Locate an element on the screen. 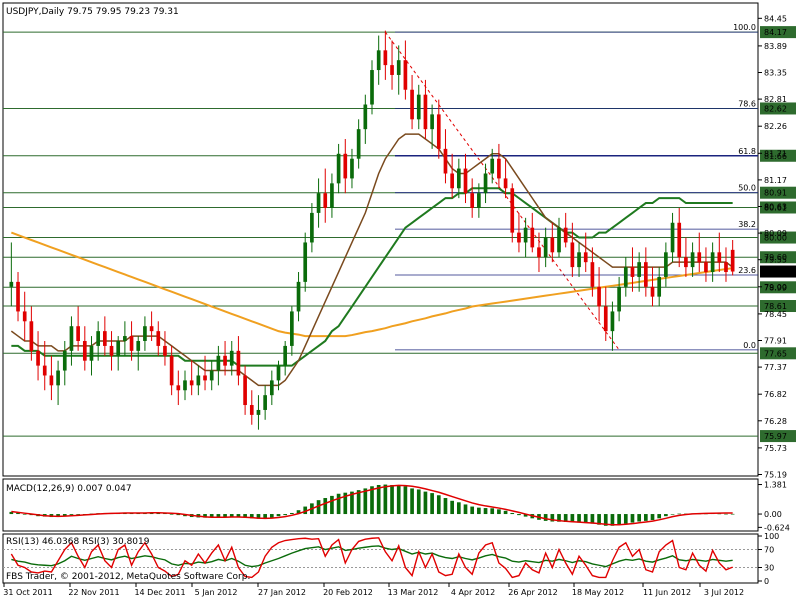  time-label: 22 Nov 2011 is located at coordinates (93, 592).